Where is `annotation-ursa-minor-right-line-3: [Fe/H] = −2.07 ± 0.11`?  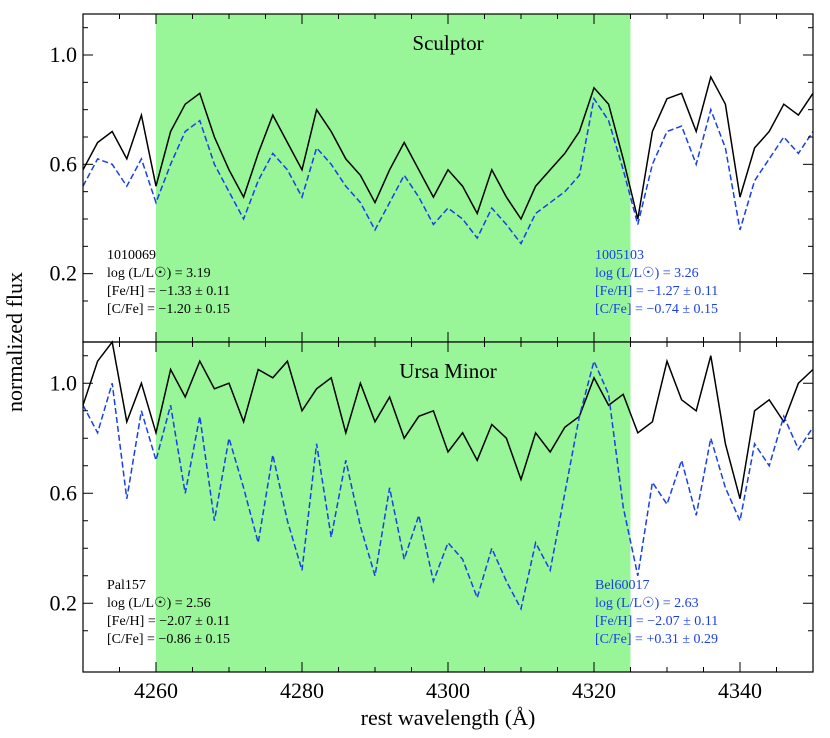 annotation-ursa-minor-right-line-3: [Fe/H] = −2.07 ± 0.11 is located at coordinates (656, 621).